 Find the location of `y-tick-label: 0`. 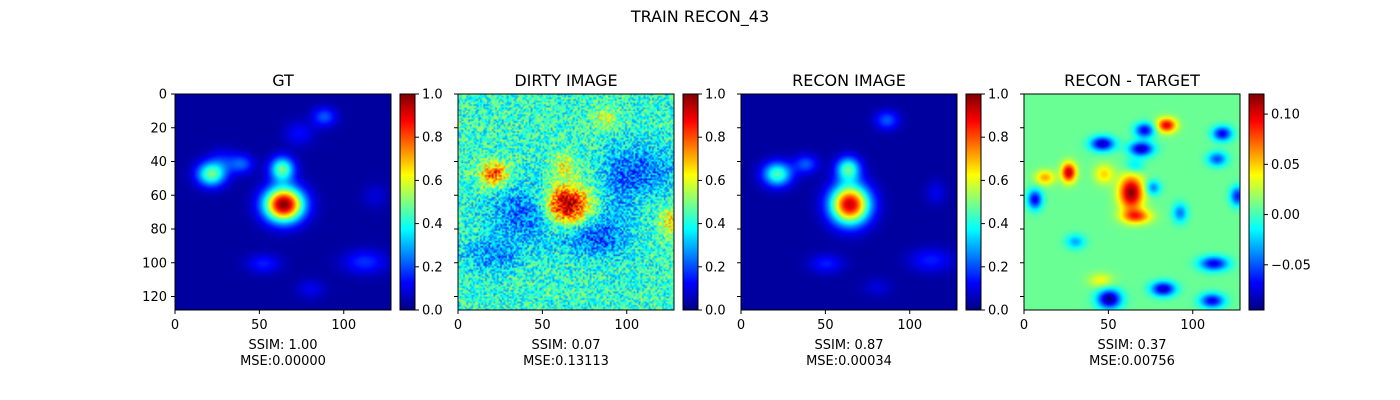

y-tick-label: 0 is located at coordinates (163, 95).